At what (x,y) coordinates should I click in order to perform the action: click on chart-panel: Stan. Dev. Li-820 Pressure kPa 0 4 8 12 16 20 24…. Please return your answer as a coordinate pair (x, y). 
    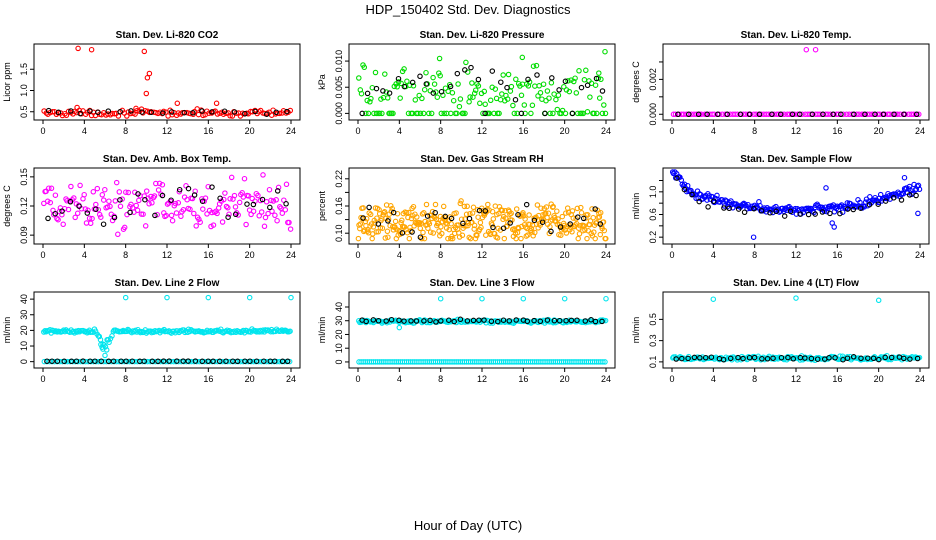
    Looking at the image, I should click on (466, 83).